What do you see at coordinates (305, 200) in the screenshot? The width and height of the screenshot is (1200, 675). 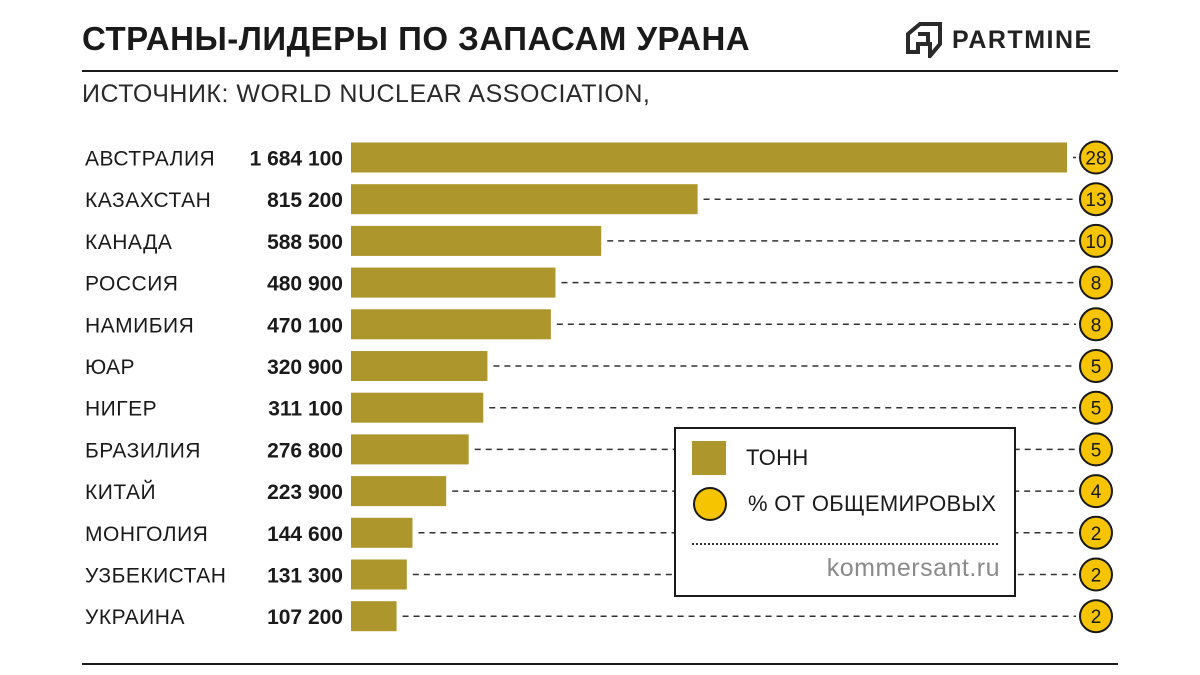 I see `value-label: 815 200` at bounding box center [305, 200].